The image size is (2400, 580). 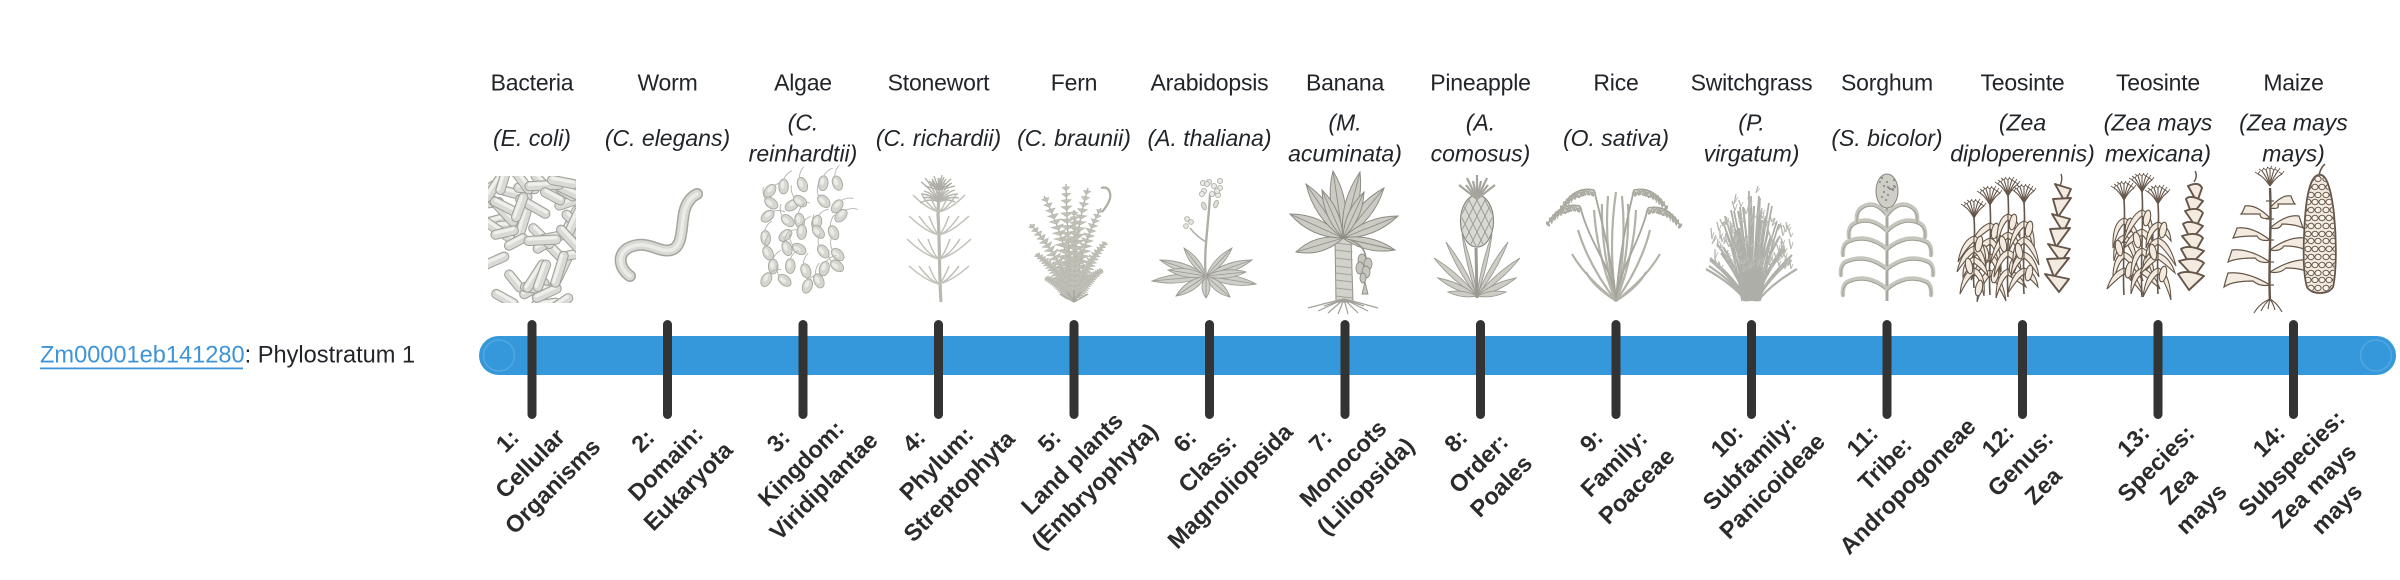 I want to click on svg-text: Bacteria, so click(x=532, y=83).